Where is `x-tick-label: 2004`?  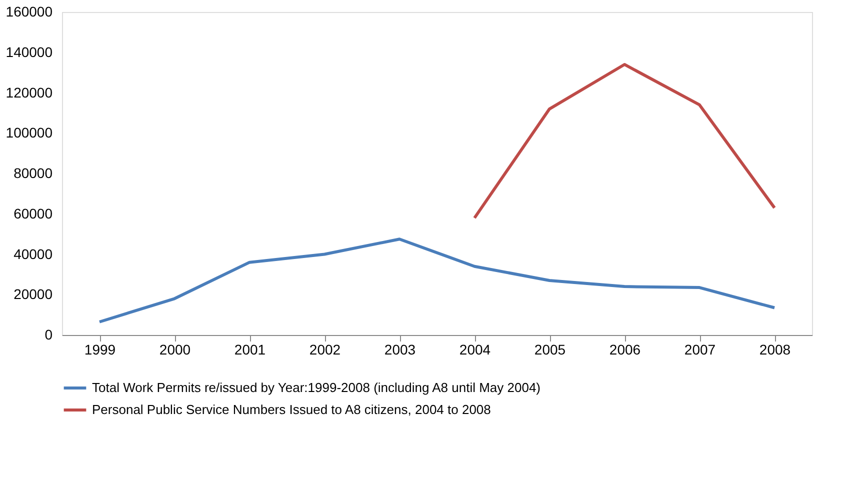 x-tick-label: 2004 is located at coordinates (475, 350).